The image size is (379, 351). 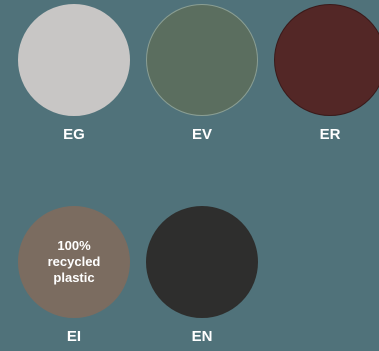 What do you see at coordinates (201, 134) in the screenshot?
I see `color-code-label-ev: EV` at bounding box center [201, 134].